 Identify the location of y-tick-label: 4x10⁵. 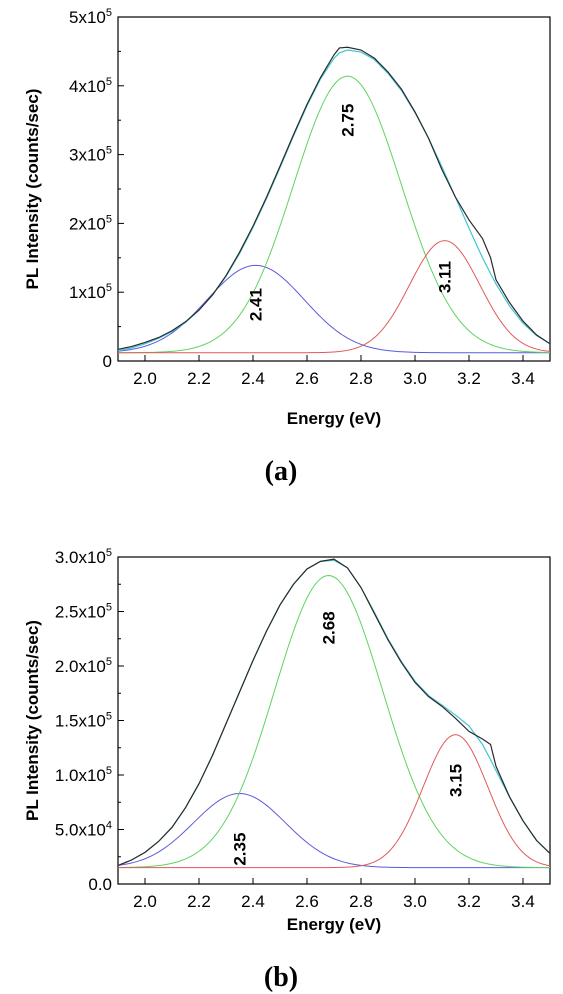
(90, 86).